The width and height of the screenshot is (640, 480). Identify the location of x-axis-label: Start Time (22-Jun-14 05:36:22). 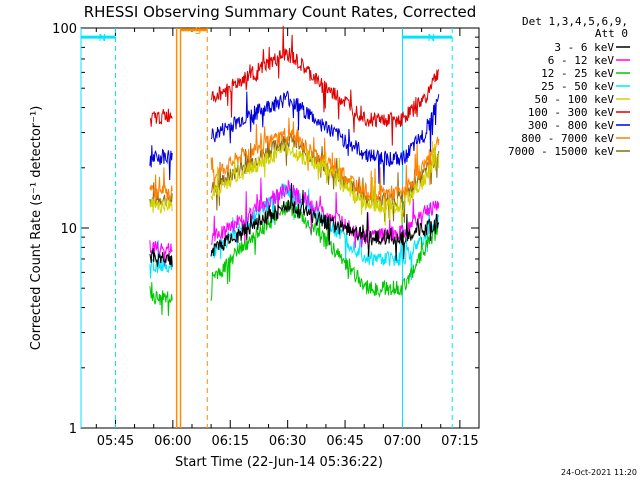
(279, 462).